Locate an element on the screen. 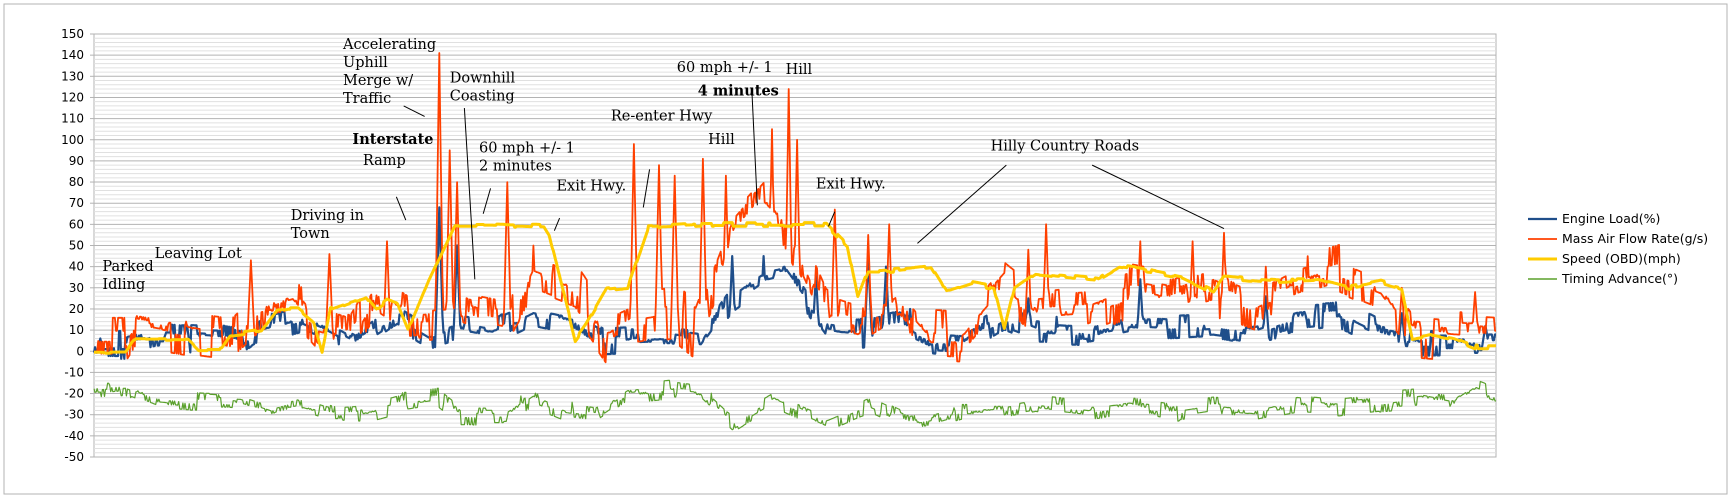 This screenshot has height=498, width=1731. y-tick-label: 30 is located at coordinates (76, 288).